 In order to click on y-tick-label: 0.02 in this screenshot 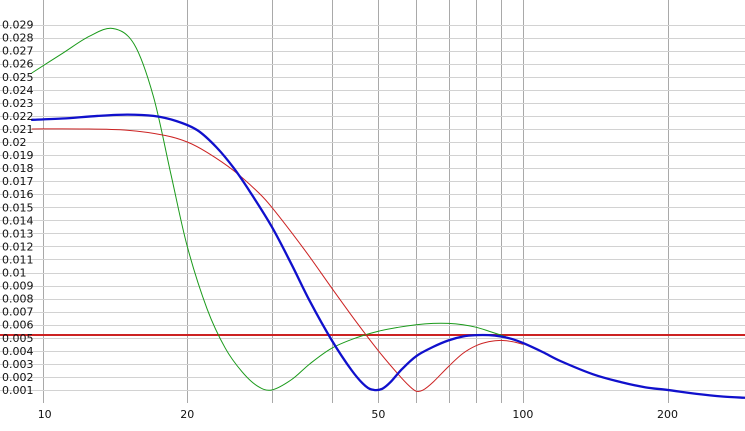, I will do `click(14, 142)`.